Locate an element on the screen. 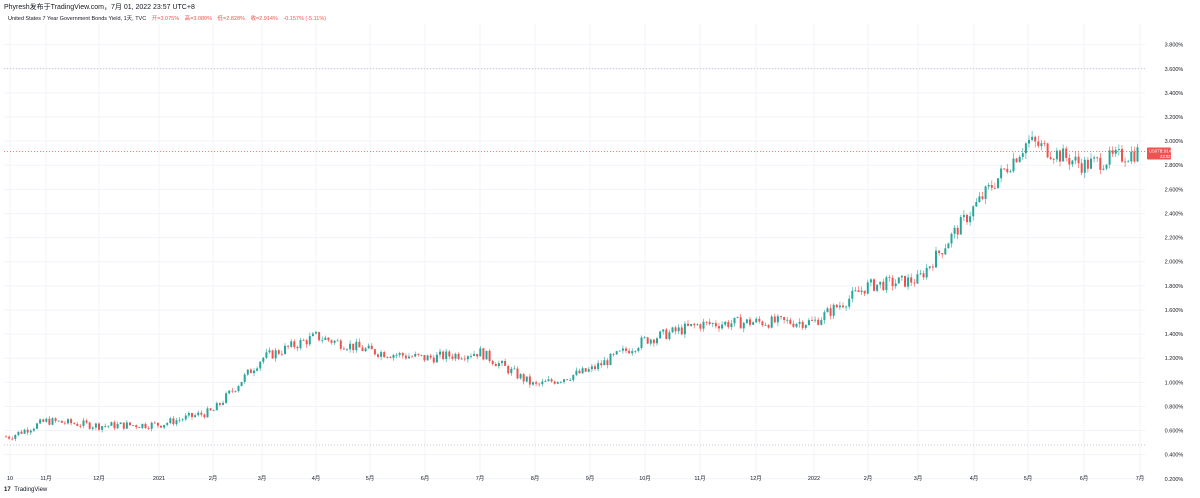 The image size is (1200, 498). x-tick-label: 10 is located at coordinates (10, 479).